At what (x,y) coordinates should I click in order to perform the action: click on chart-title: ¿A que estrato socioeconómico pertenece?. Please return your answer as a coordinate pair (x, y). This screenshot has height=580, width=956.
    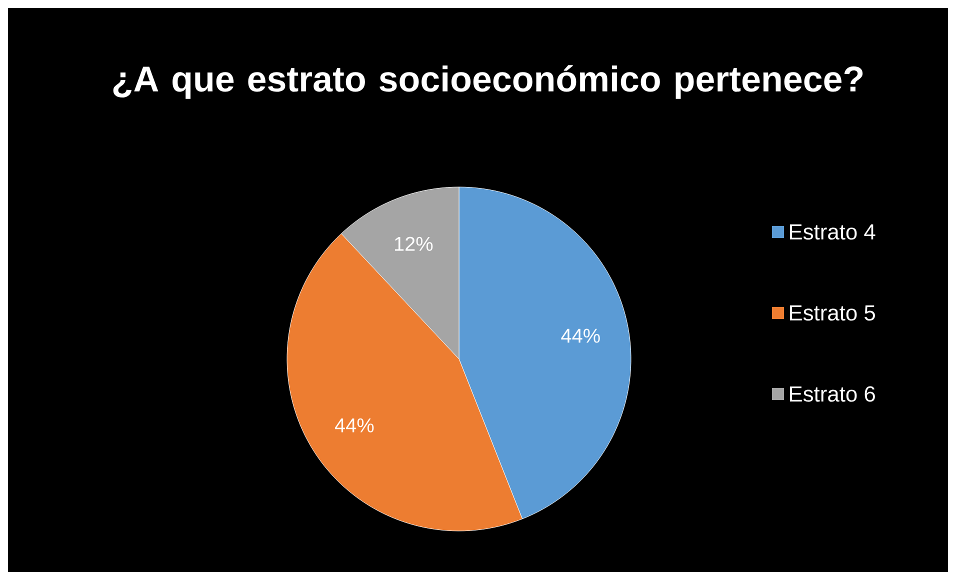
    Looking at the image, I should click on (488, 82).